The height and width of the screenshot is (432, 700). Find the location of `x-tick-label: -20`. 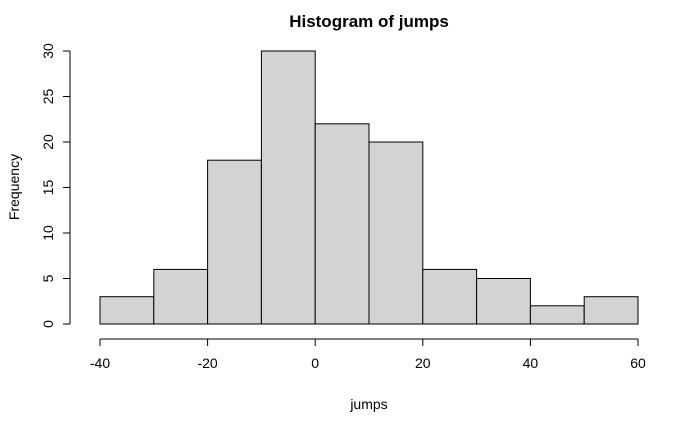

x-tick-label: -20 is located at coordinates (207, 363).